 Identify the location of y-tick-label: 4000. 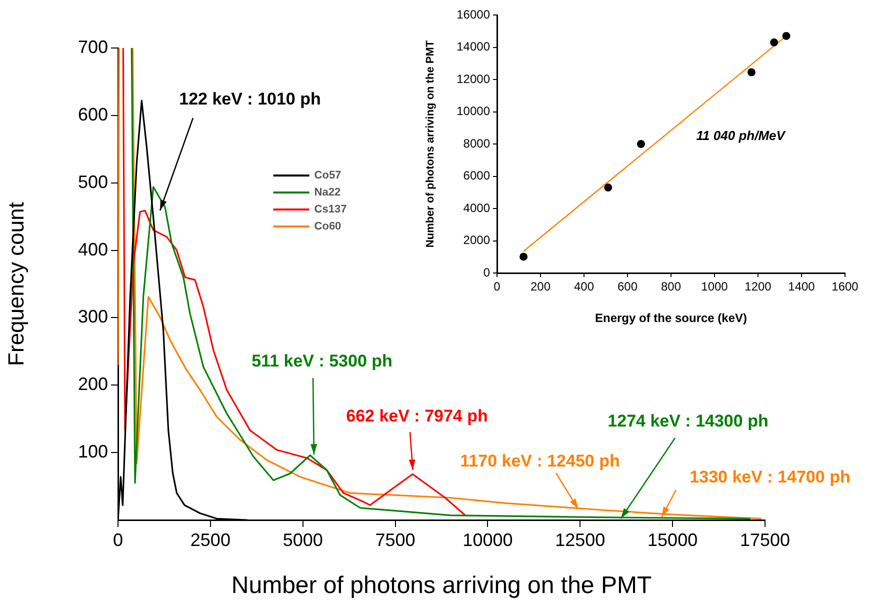
(476, 207).